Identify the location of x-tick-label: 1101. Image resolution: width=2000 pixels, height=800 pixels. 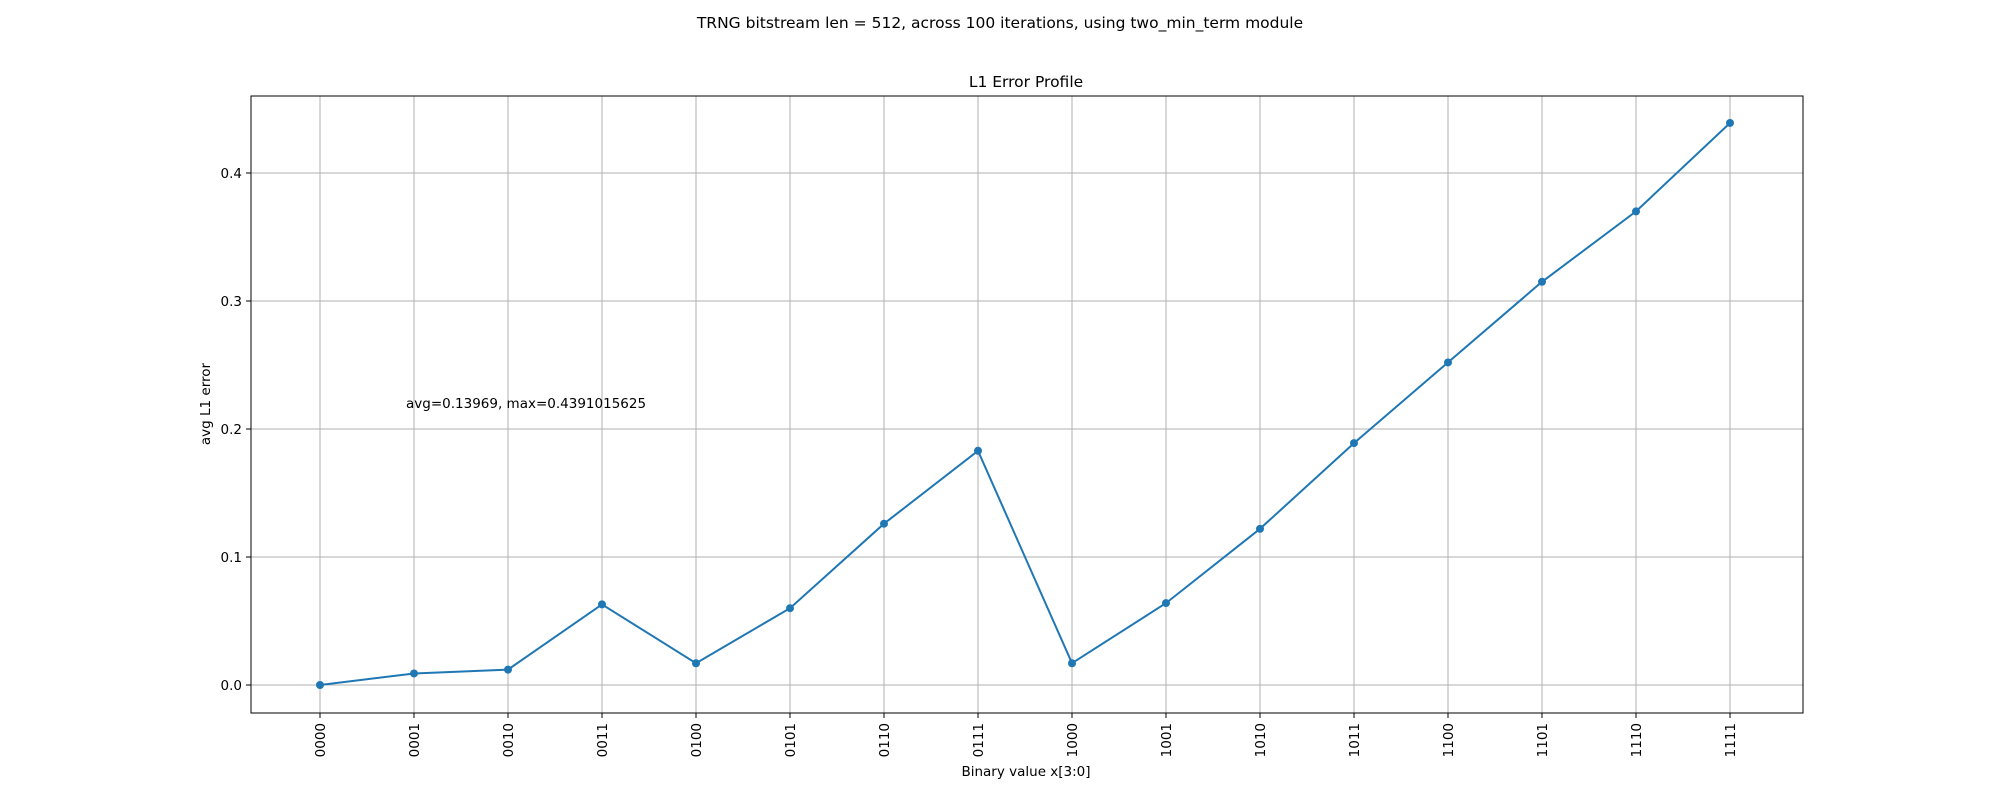
(1543, 740).